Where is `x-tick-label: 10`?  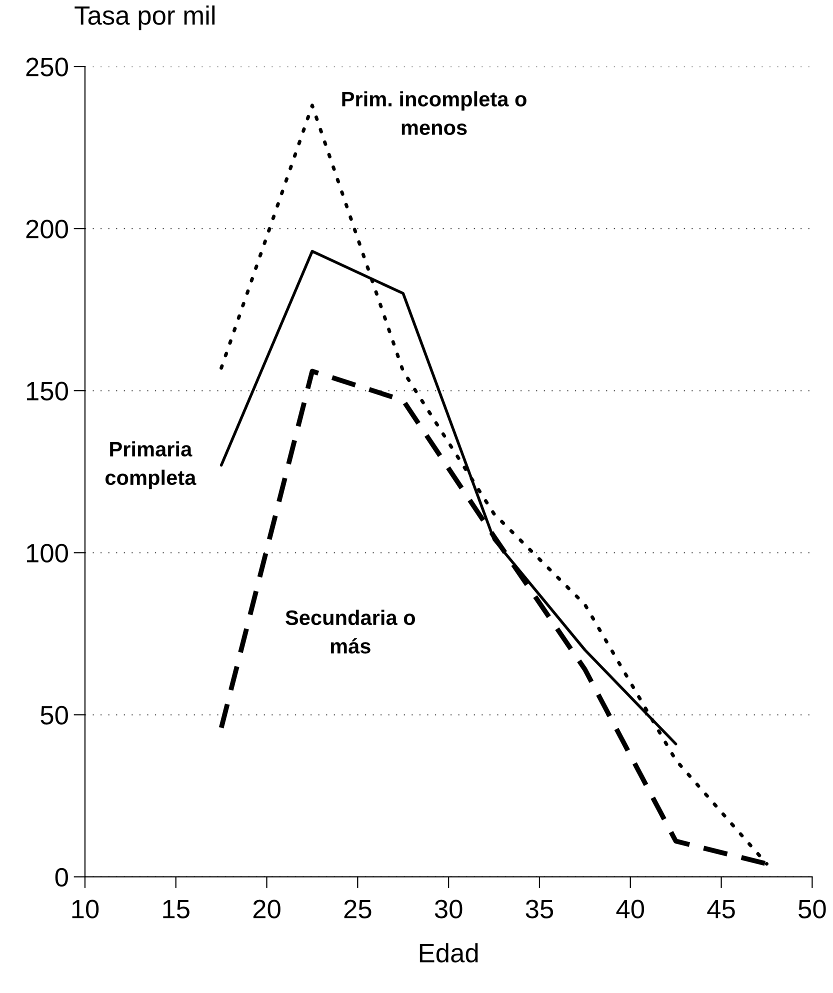
x-tick-label: 10 is located at coordinates (85, 909).